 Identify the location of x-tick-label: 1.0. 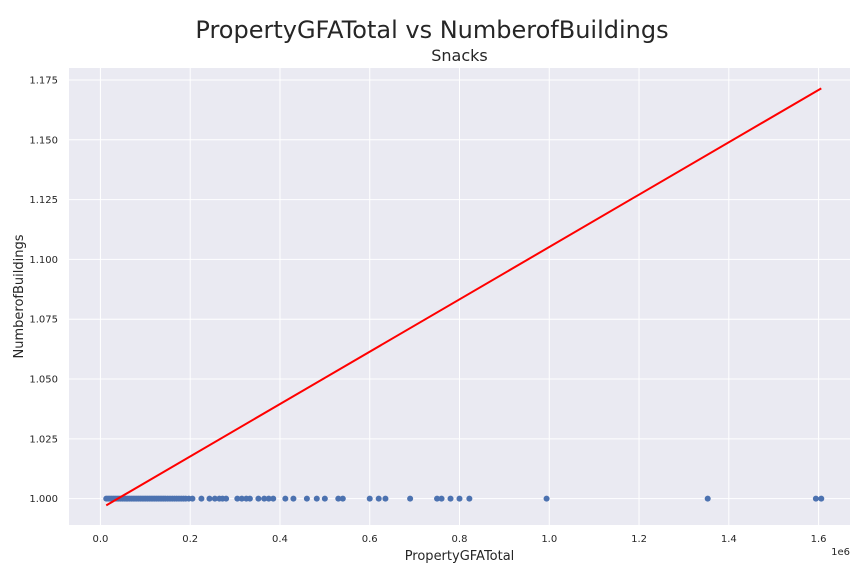
(549, 539).